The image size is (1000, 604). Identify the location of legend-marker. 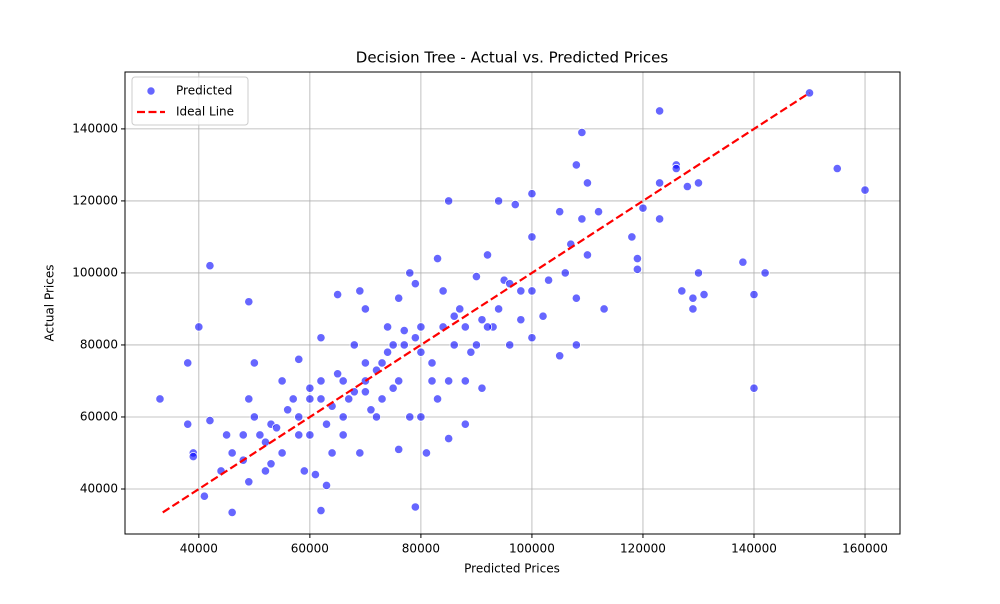
(151, 91).